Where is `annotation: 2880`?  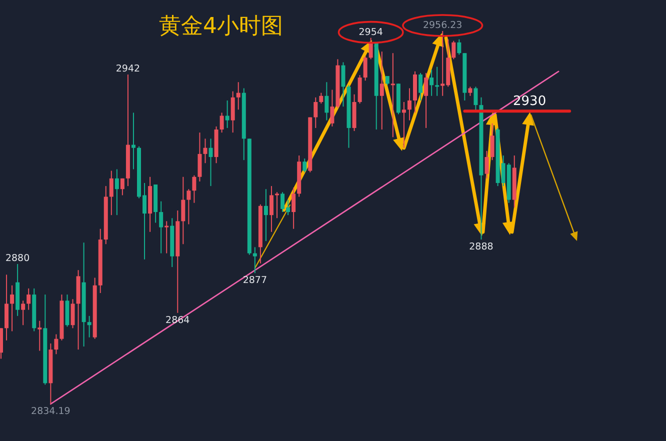
annotation: 2880 is located at coordinates (17, 258).